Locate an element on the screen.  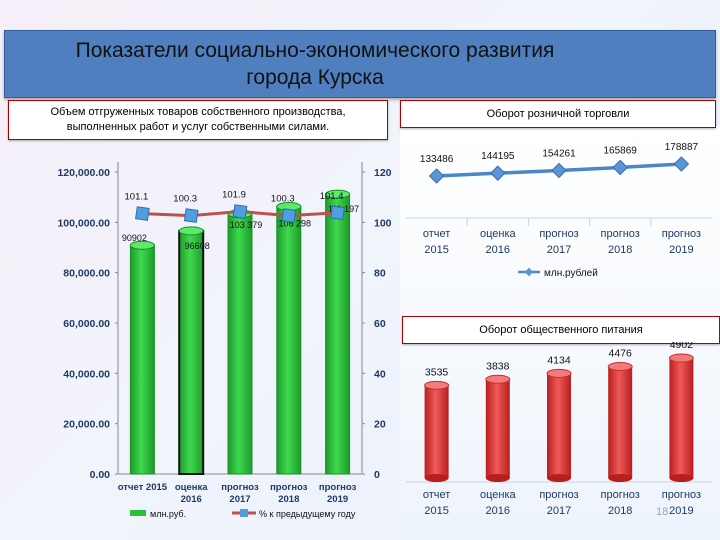
y-tick-label: 120,000.00 is located at coordinates (83, 173).